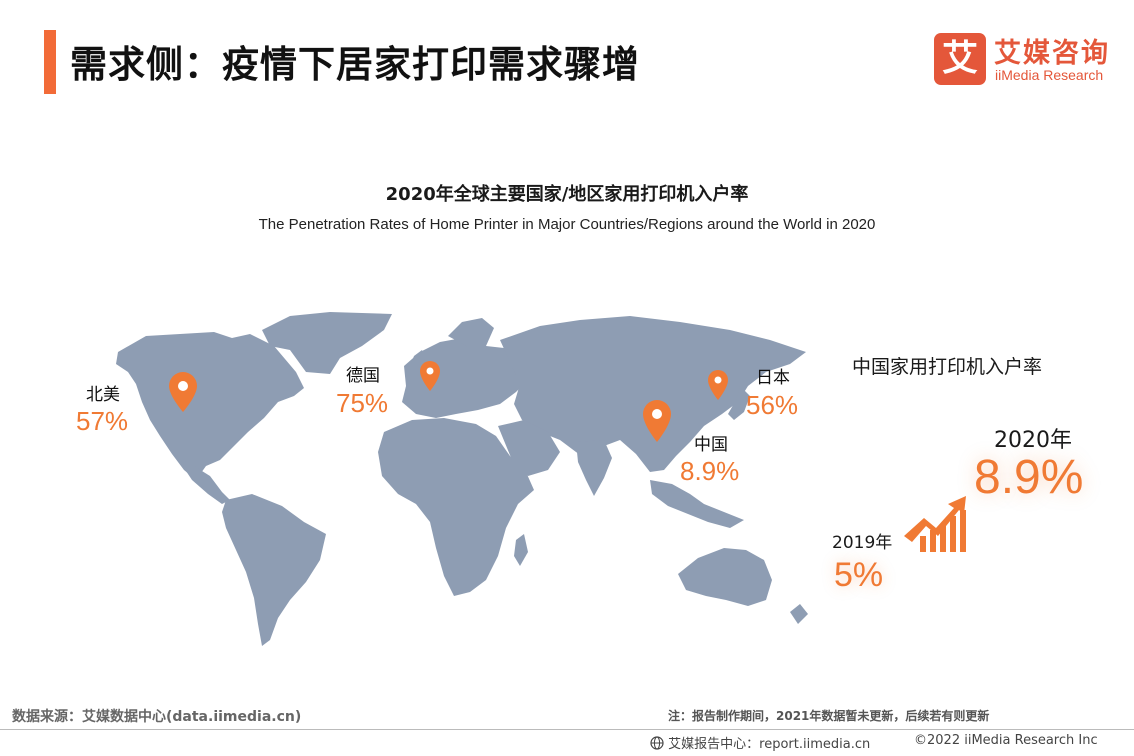  I want to click on map-madagascar, so click(521, 550).